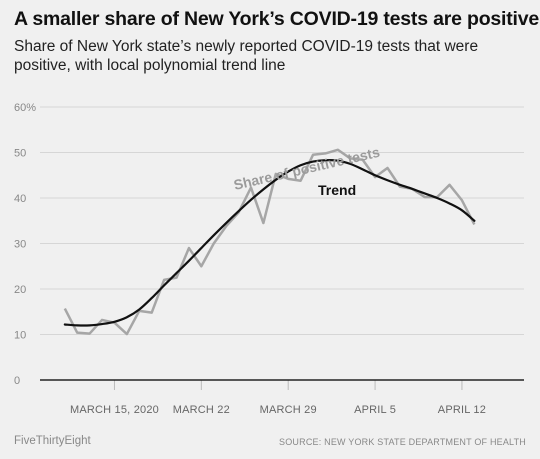  What do you see at coordinates (20, 336) in the screenshot?
I see `y-tick-label: 10` at bounding box center [20, 336].